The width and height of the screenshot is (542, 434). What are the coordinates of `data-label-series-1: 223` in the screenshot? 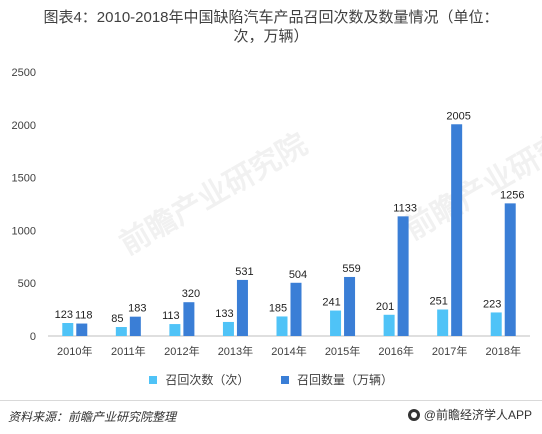 It's located at (492, 304).